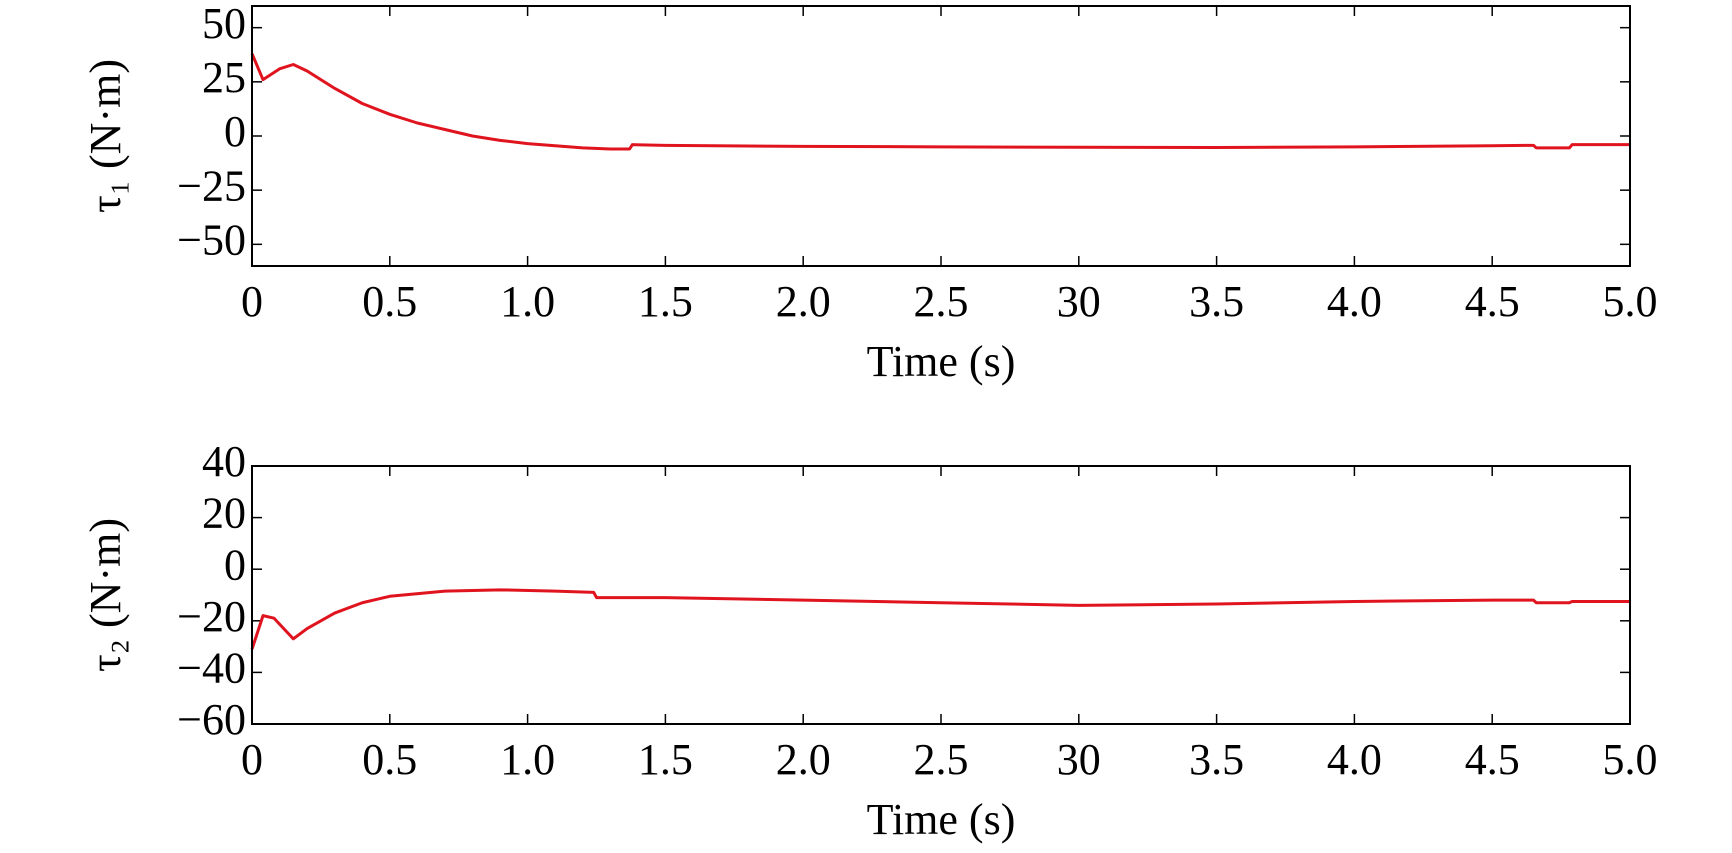  Describe the element at coordinates (211, 719) in the screenshot. I see `y-tick-label: −60` at that location.